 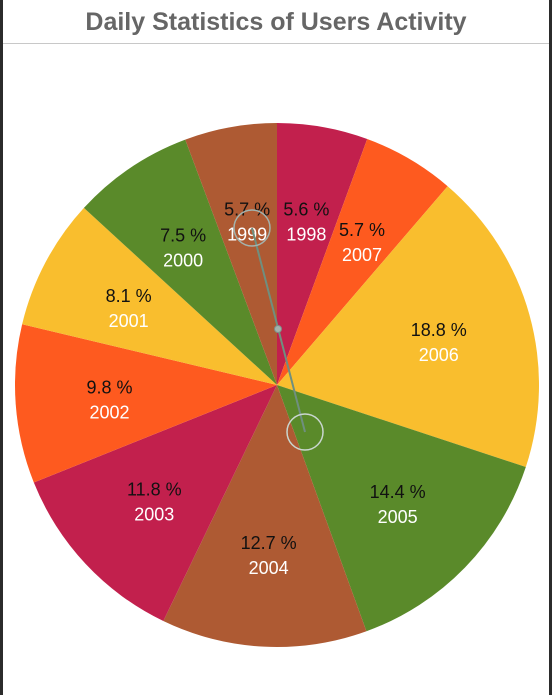 I want to click on slice-percent-label-2001: 8.1 %, so click(x=129, y=296).